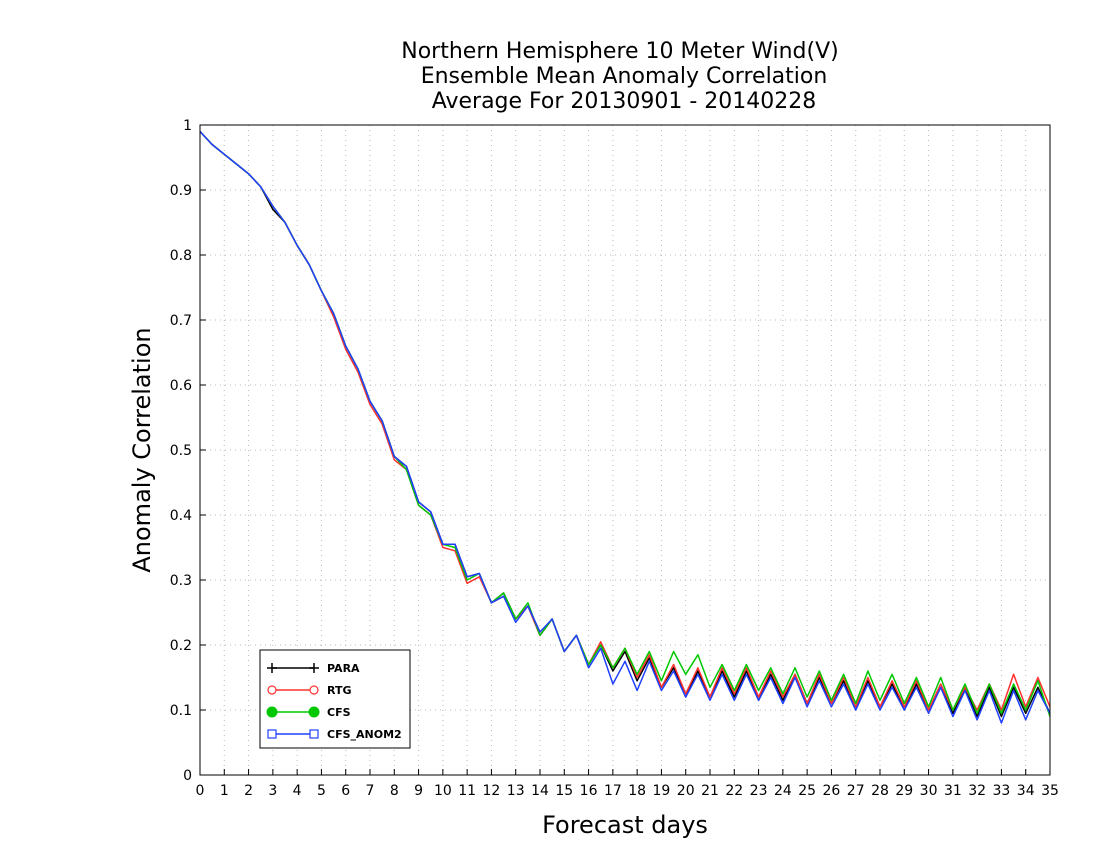 Image resolution: width=1100 pixels, height=850 pixels. Describe the element at coordinates (1002, 791) in the screenshot. I see `x-tick-label: 33` at that location.